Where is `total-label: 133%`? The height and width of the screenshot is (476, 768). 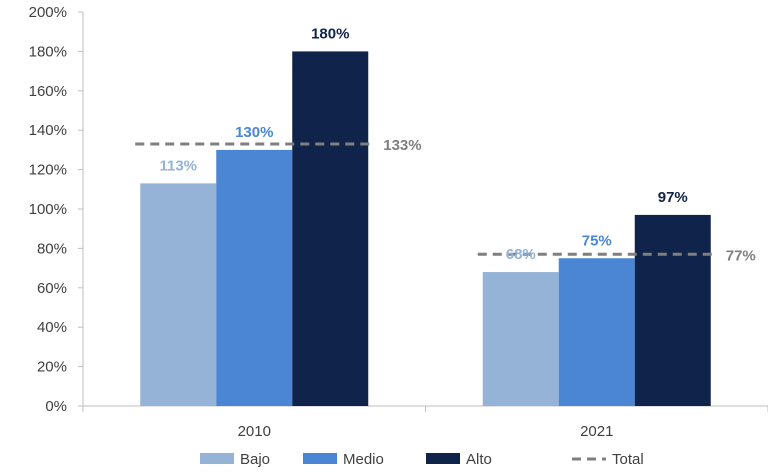
total-label: 133% is located at coordinates (402, 145).